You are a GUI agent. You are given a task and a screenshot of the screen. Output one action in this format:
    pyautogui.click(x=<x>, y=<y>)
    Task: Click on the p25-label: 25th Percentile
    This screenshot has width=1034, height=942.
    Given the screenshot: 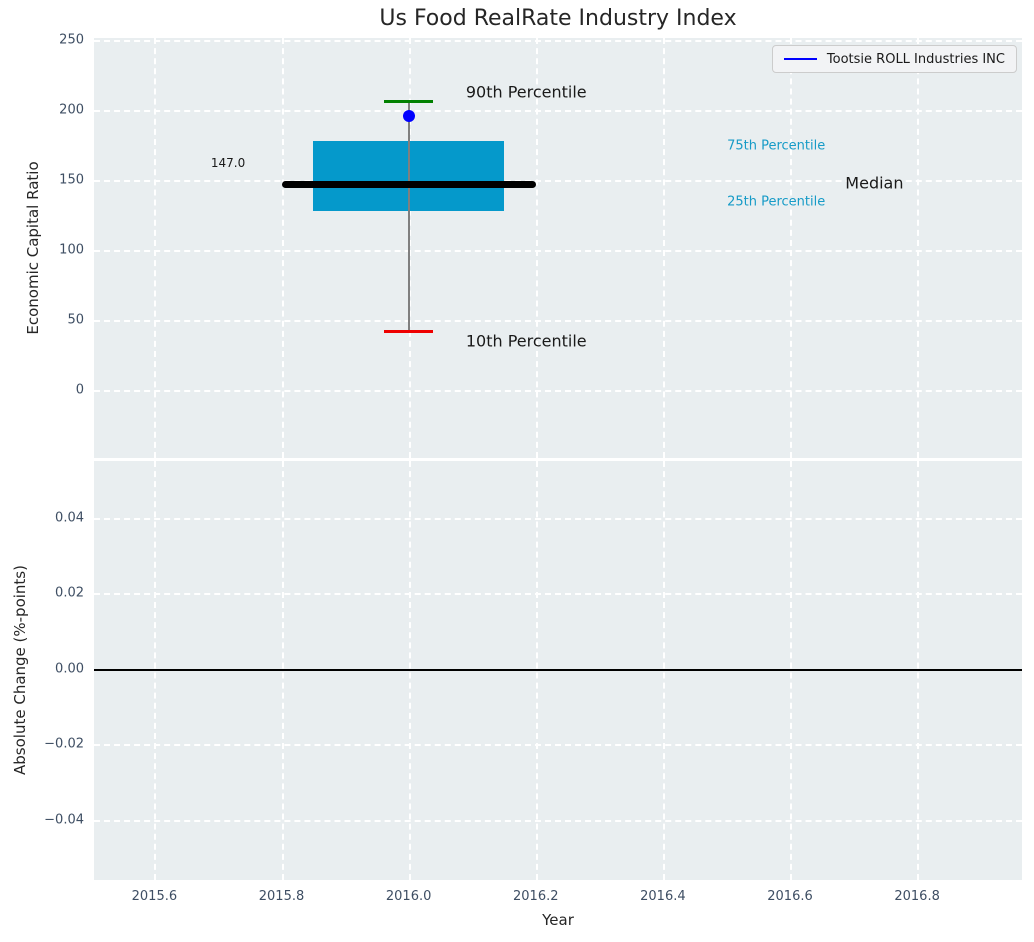 What is the action you would take?
    pyautogui.click(x=776, y=202)
    